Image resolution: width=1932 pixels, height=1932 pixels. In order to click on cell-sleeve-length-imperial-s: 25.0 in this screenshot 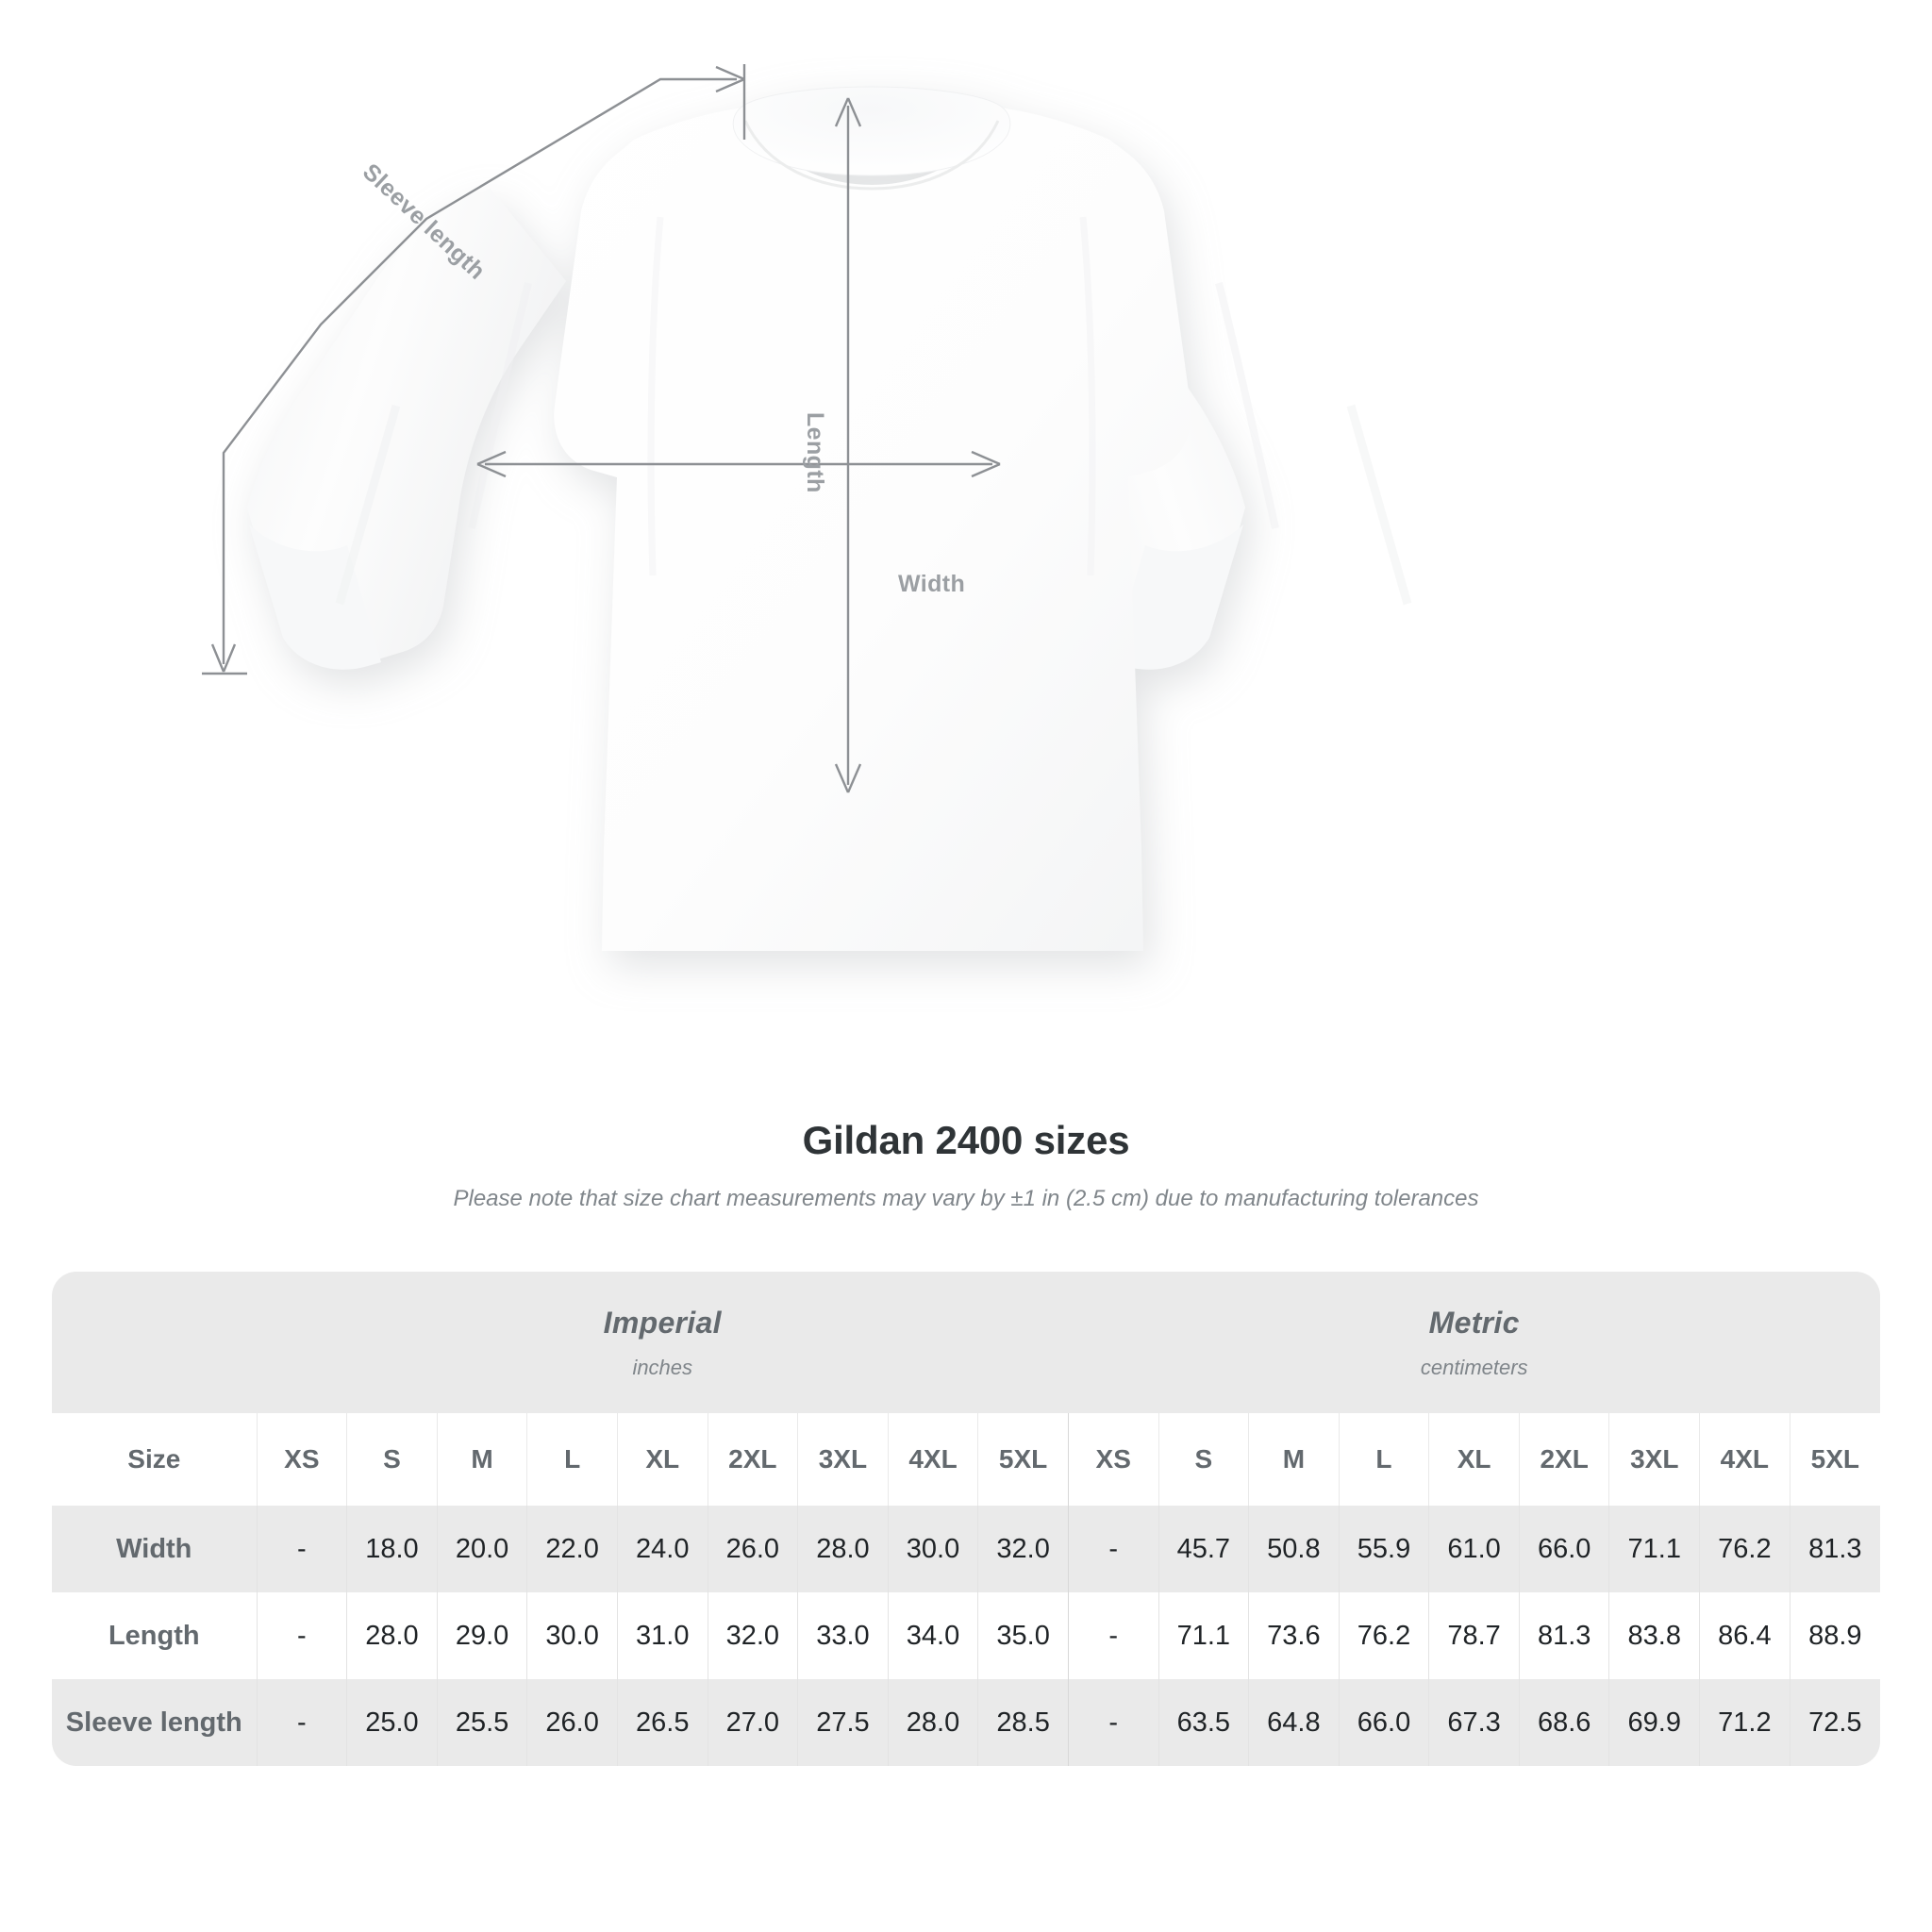, I will do `click(392, 1723)`.